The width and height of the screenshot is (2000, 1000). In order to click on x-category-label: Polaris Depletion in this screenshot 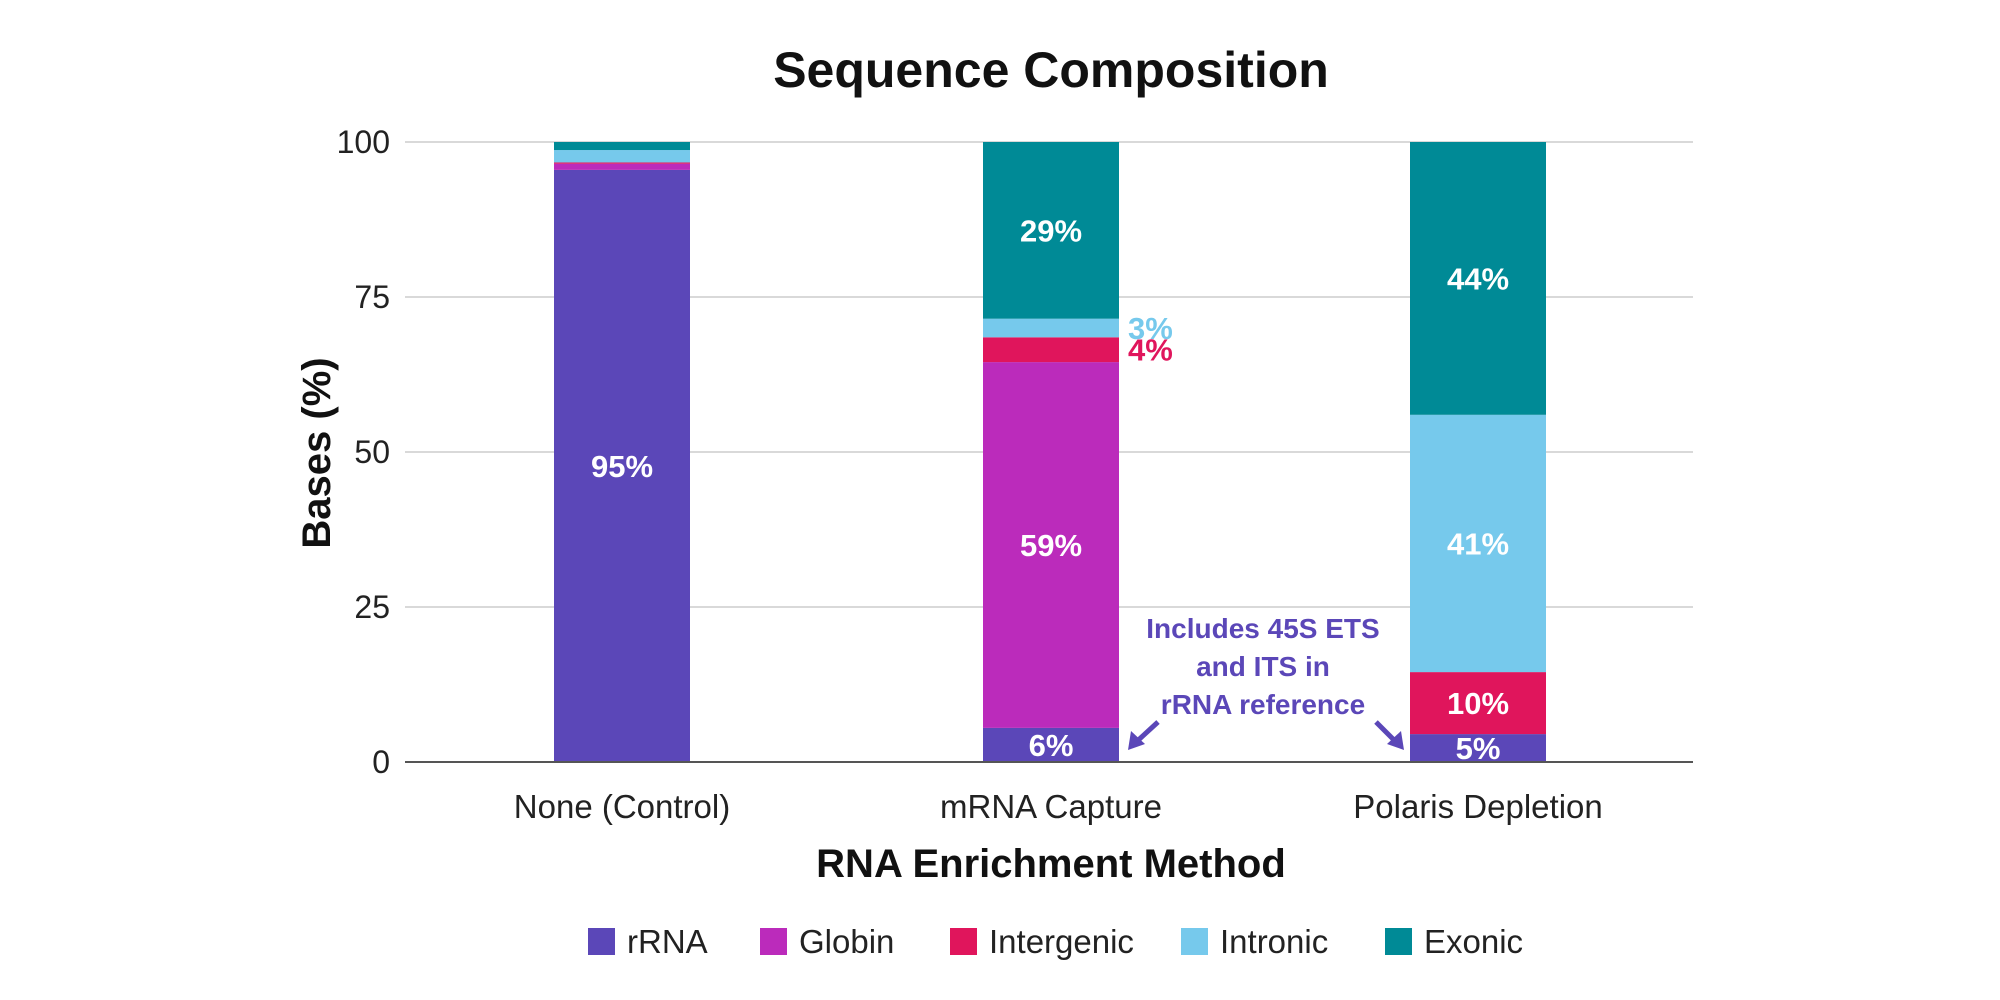, I will do `click(1477, 806)`.